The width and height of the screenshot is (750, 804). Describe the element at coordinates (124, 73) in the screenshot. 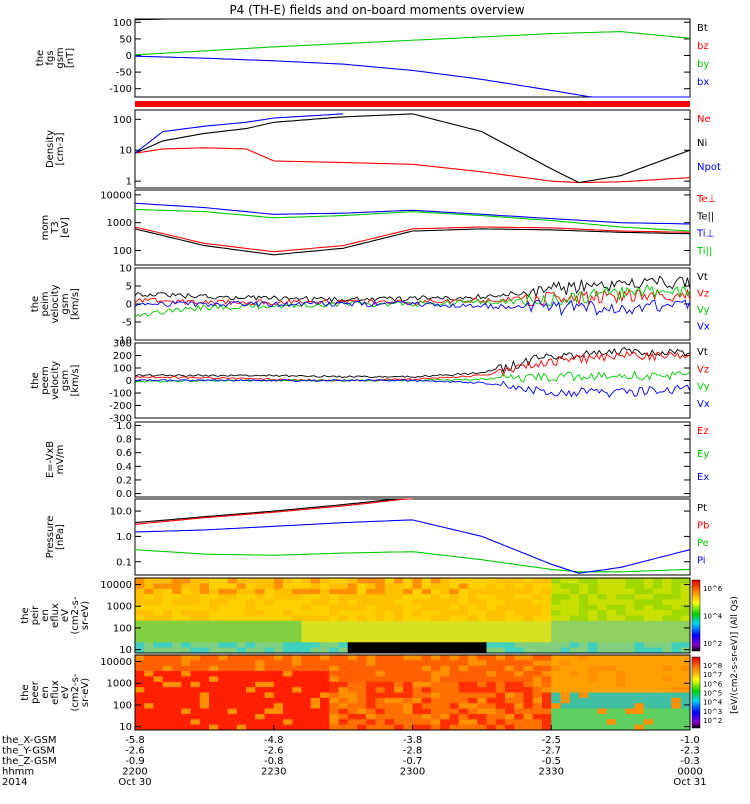

I see `y-tick-label: -50` at that location.